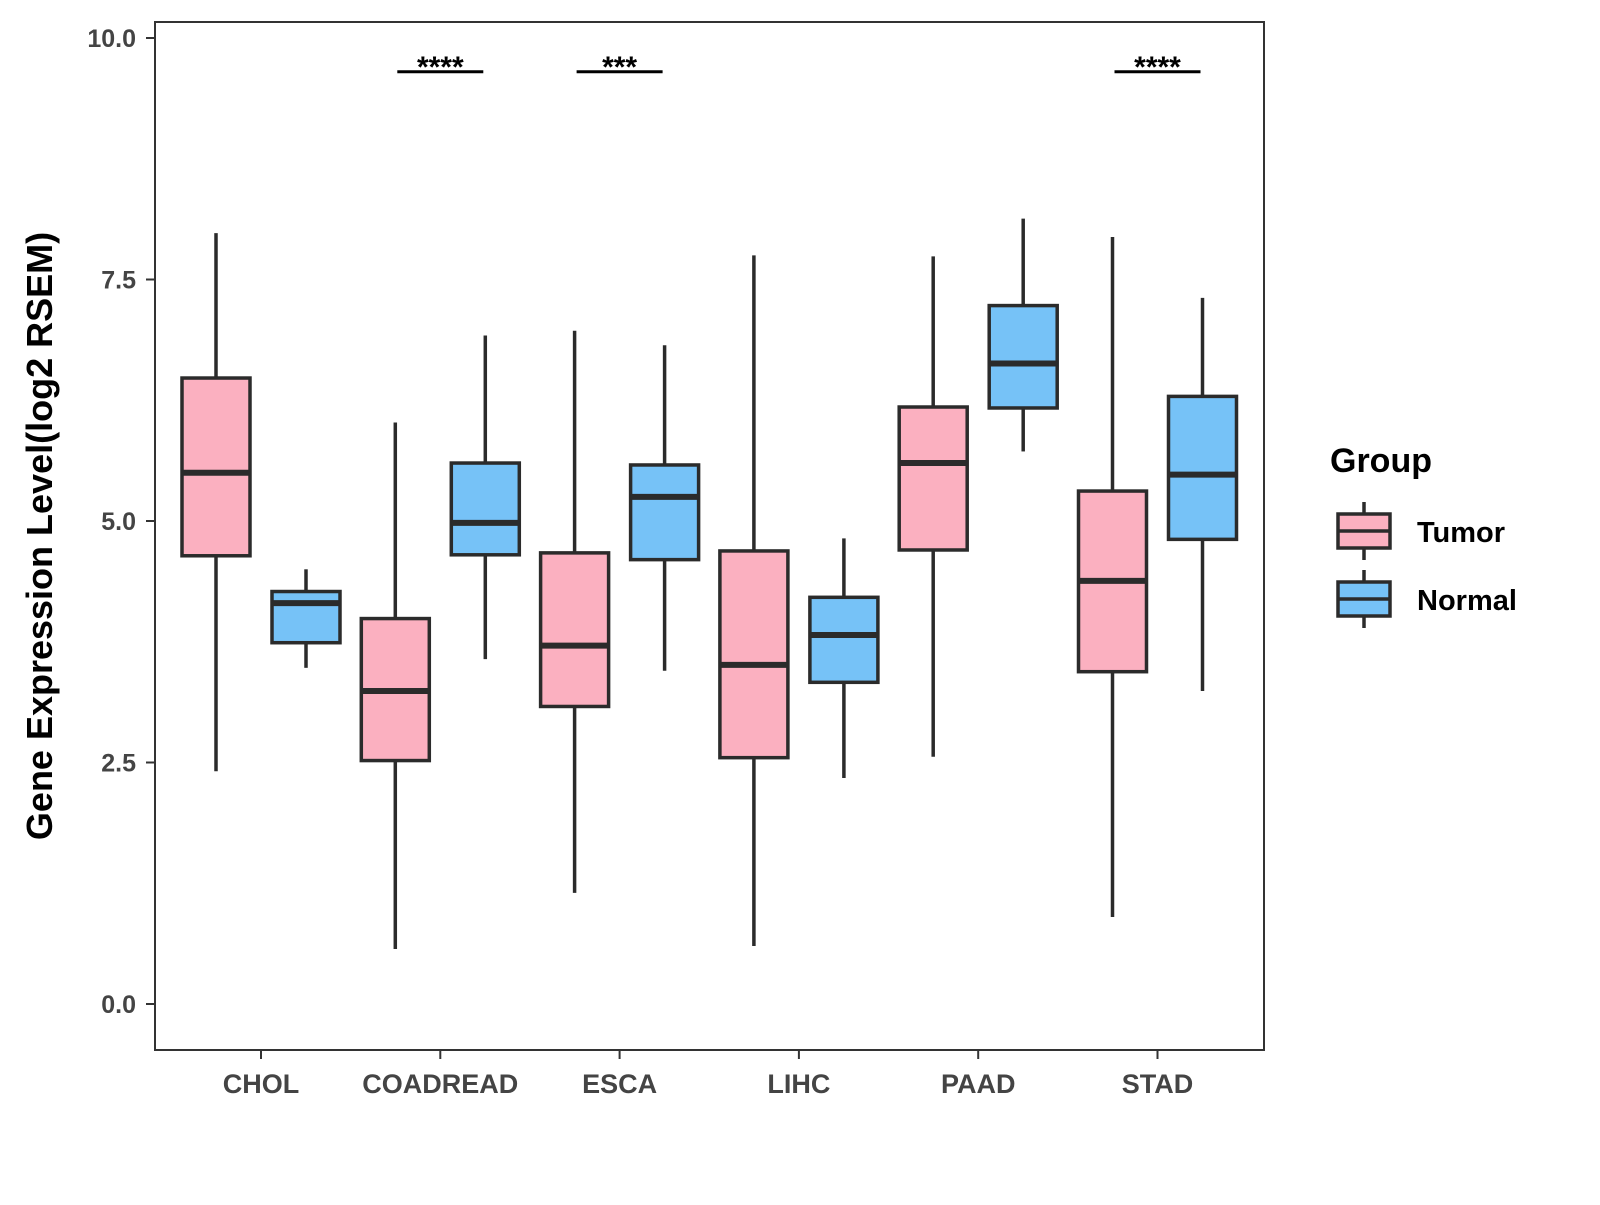  Describe the element at coordinates (440, 1084) in the screenshot. I see `x-tick-label: COADREAD` at that location.